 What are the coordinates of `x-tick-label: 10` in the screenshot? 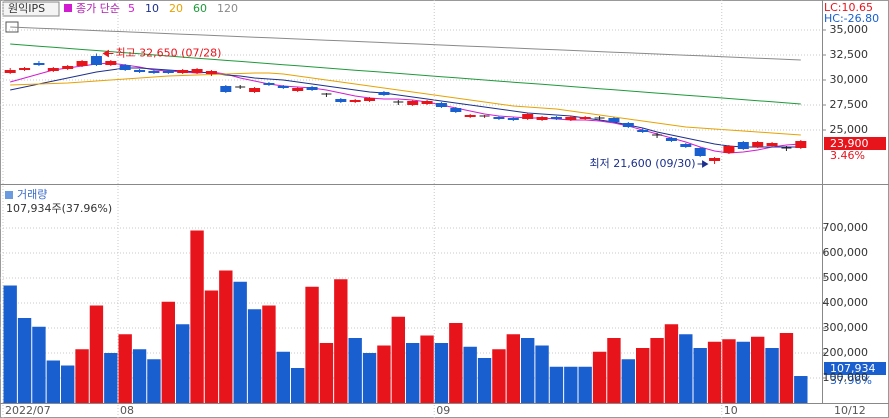 It's located at (731, 410).